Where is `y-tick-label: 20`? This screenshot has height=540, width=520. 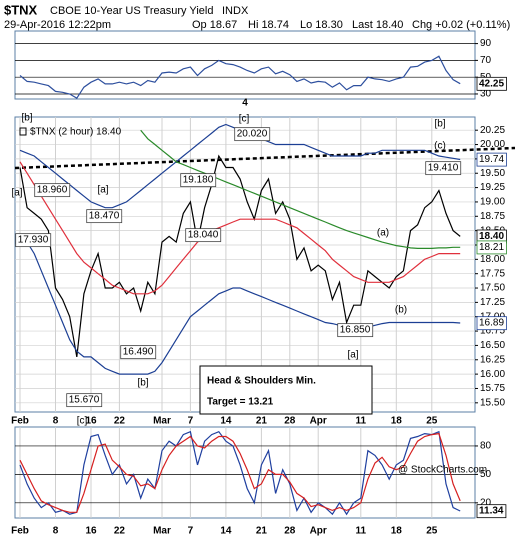
y-tick-label: 20 is located at coordinates (486, 502).